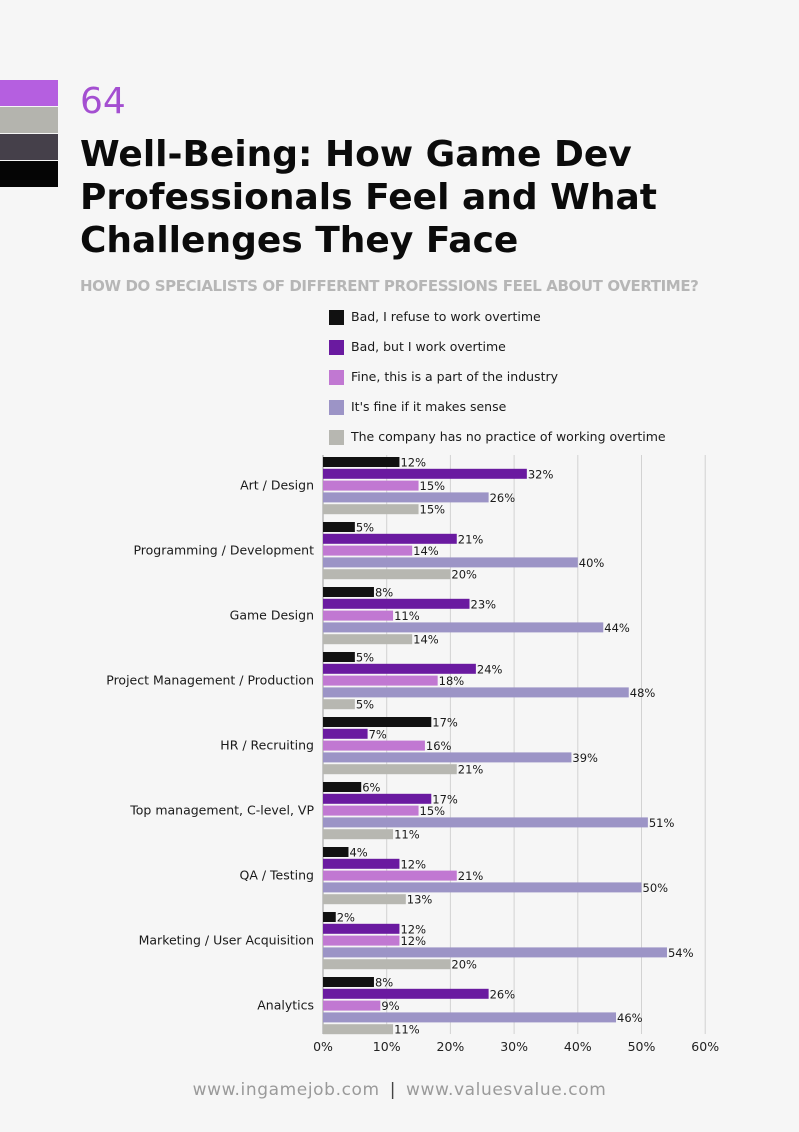  What do you see at coordinates (705, 1046) in the screenshot?
I see `x-tick-label: 60%` at bounding box center [705, 1046].